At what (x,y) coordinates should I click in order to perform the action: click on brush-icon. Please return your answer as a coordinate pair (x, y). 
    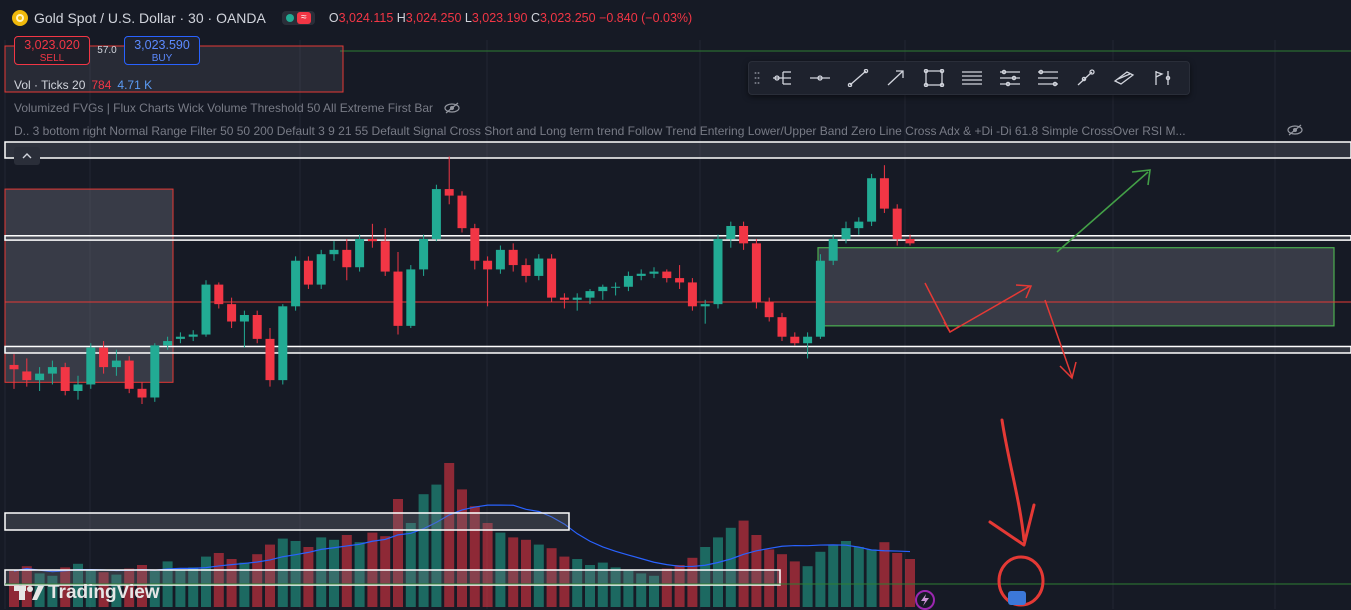
    Looking at the image, I should click on (1086, 78).